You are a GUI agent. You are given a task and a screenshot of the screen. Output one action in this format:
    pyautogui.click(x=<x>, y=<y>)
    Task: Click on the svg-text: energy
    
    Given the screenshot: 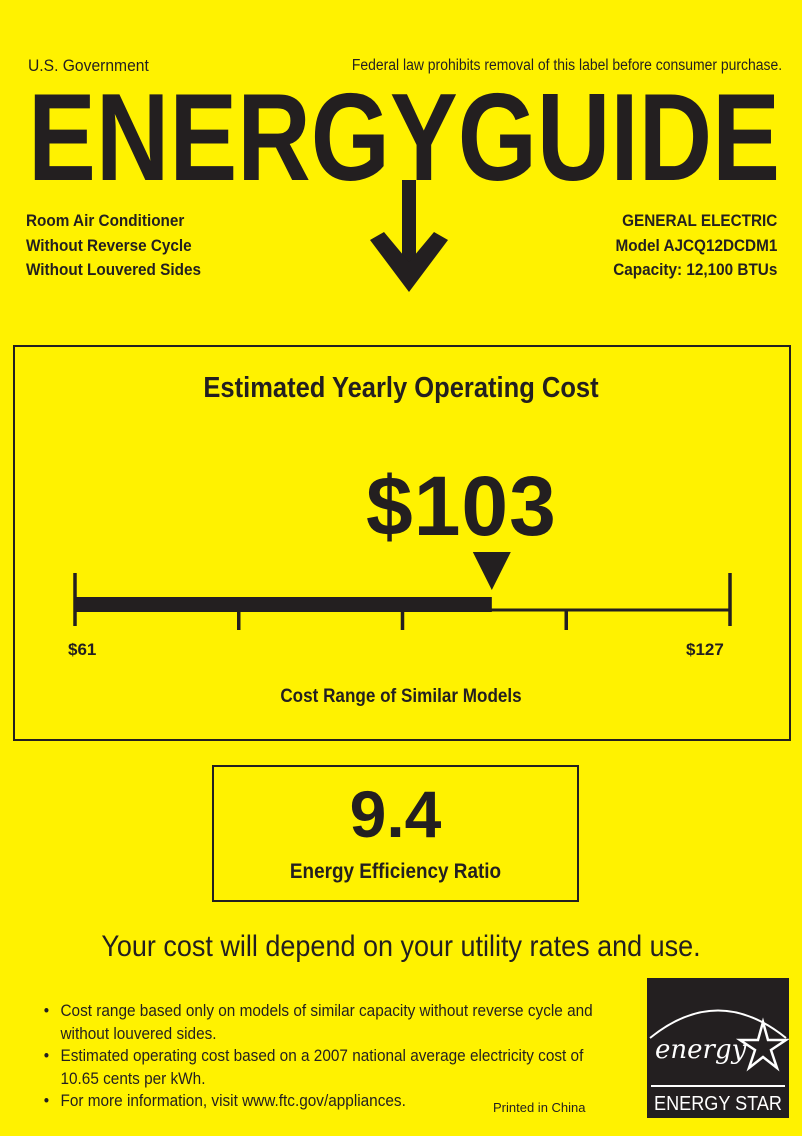 What is the action you would take?
    pyautogui.click(x=701, y=1050)
    